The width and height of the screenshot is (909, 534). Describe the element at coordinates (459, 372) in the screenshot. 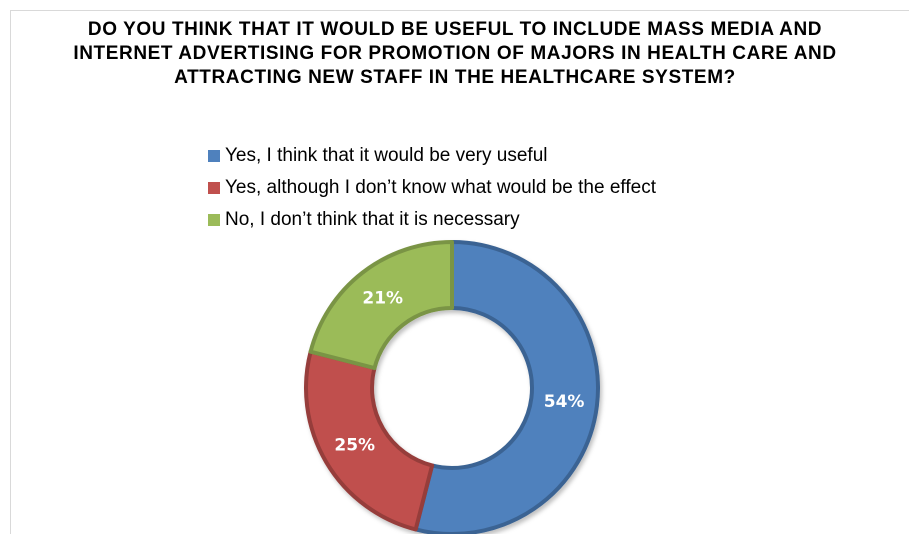

I see `donut-labels: 54% 25% 21%` at that location.